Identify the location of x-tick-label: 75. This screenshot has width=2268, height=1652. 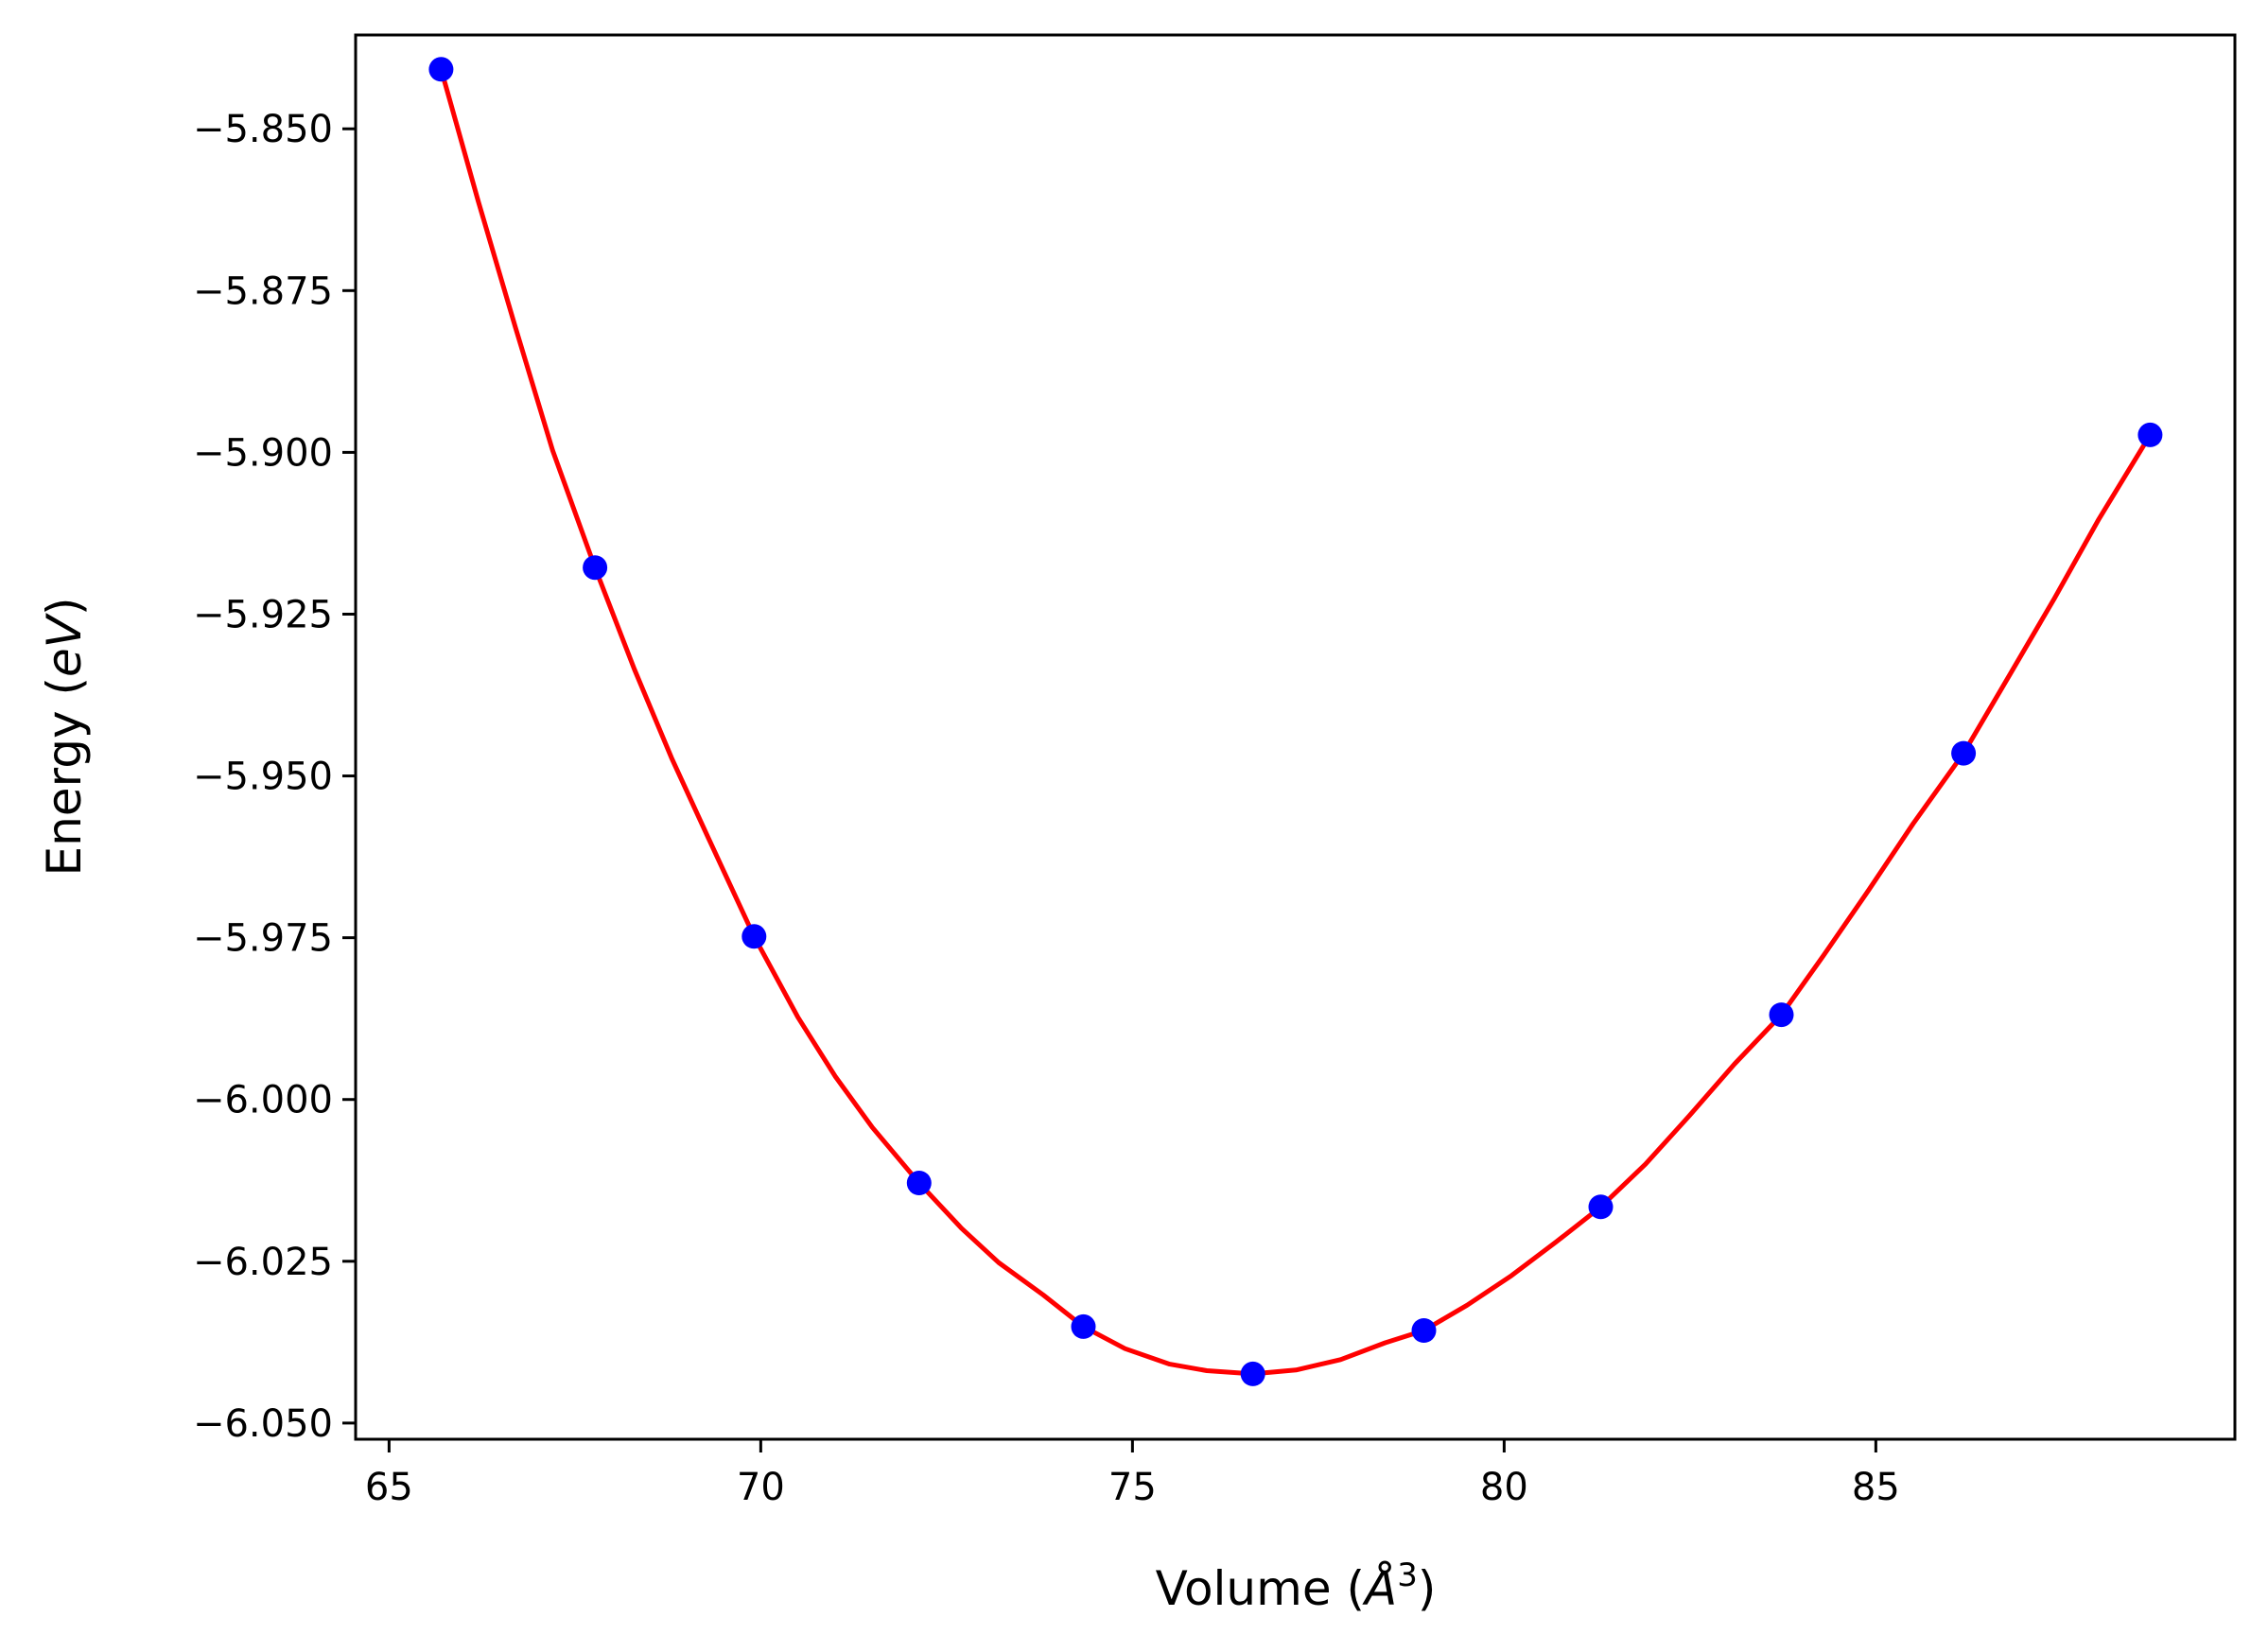
(1132, 1488).